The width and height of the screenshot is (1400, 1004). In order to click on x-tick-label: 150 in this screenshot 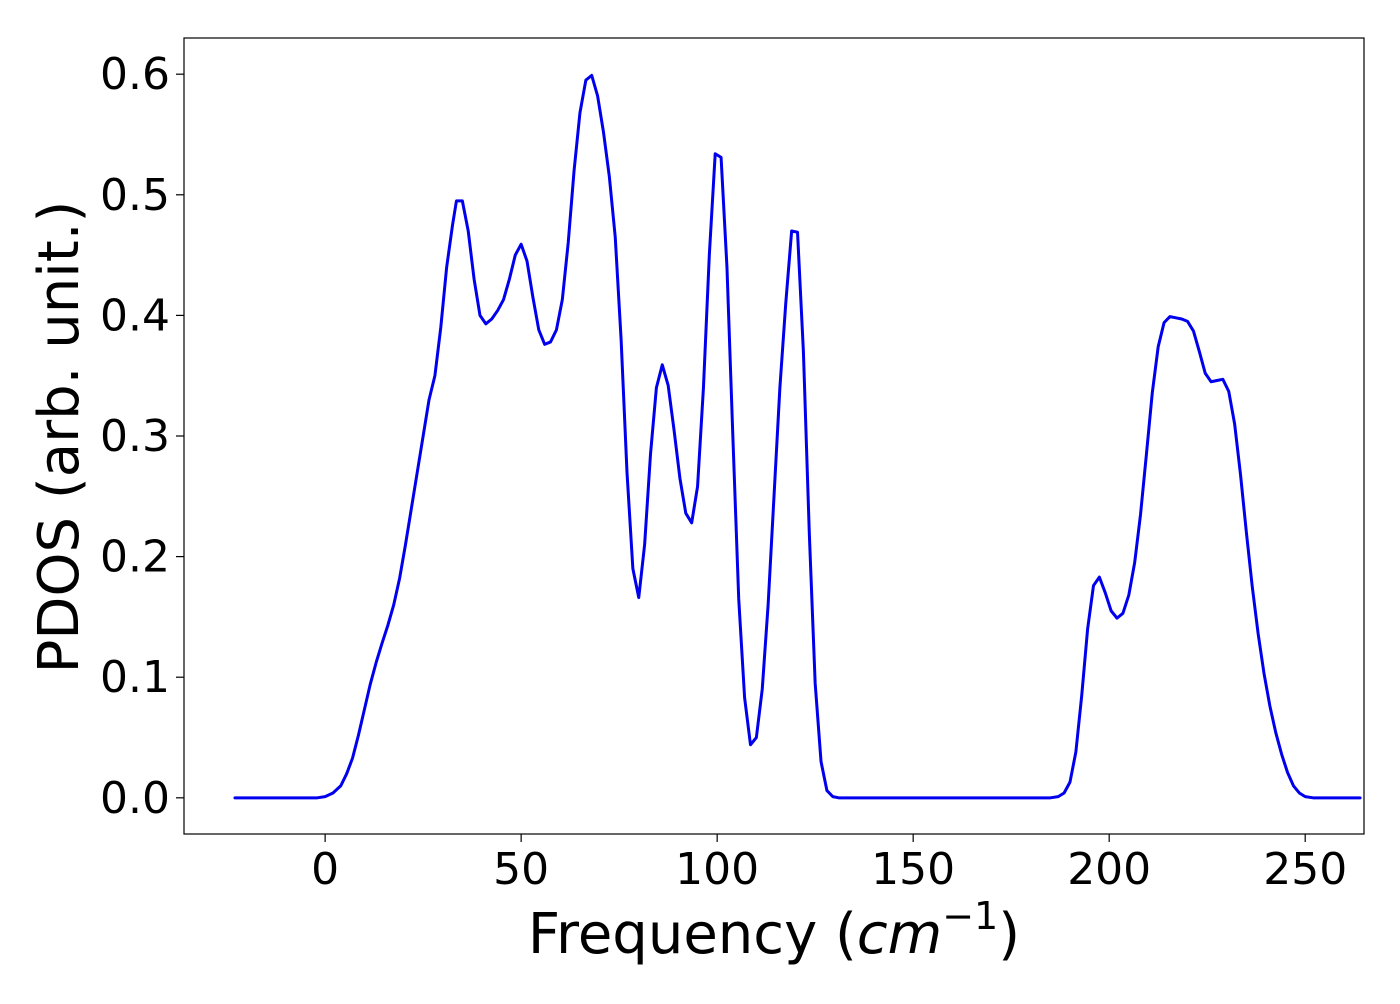, I will do `click(913, 869)`.